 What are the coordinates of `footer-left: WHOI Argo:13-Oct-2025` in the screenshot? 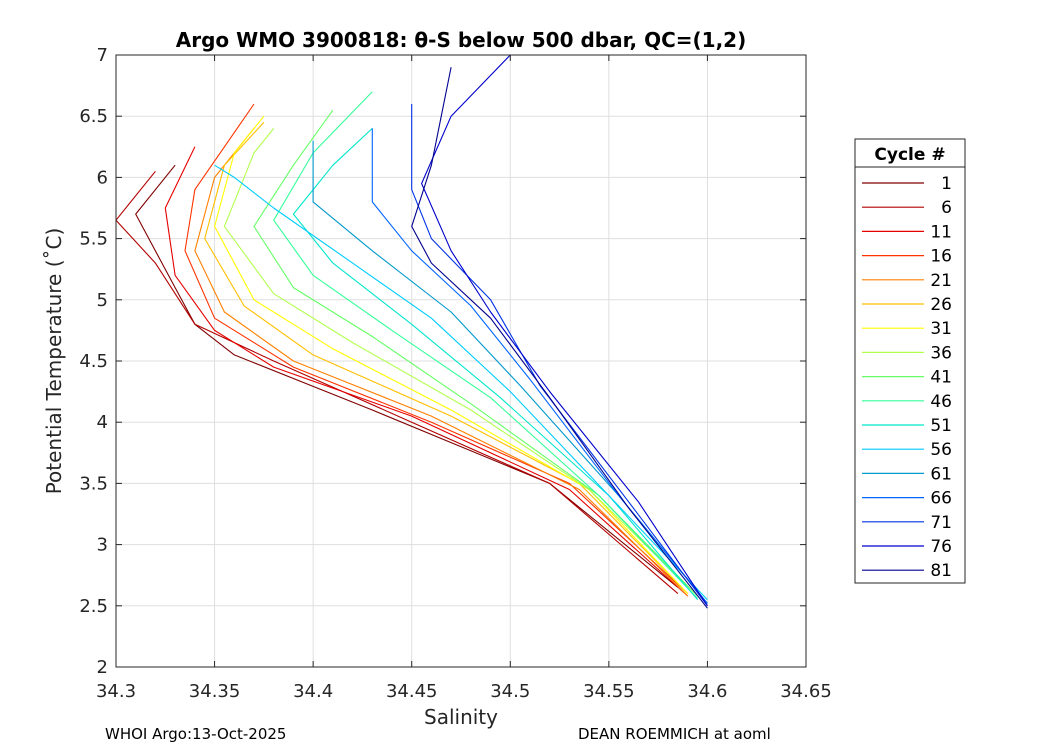 It's located at (196, 734).